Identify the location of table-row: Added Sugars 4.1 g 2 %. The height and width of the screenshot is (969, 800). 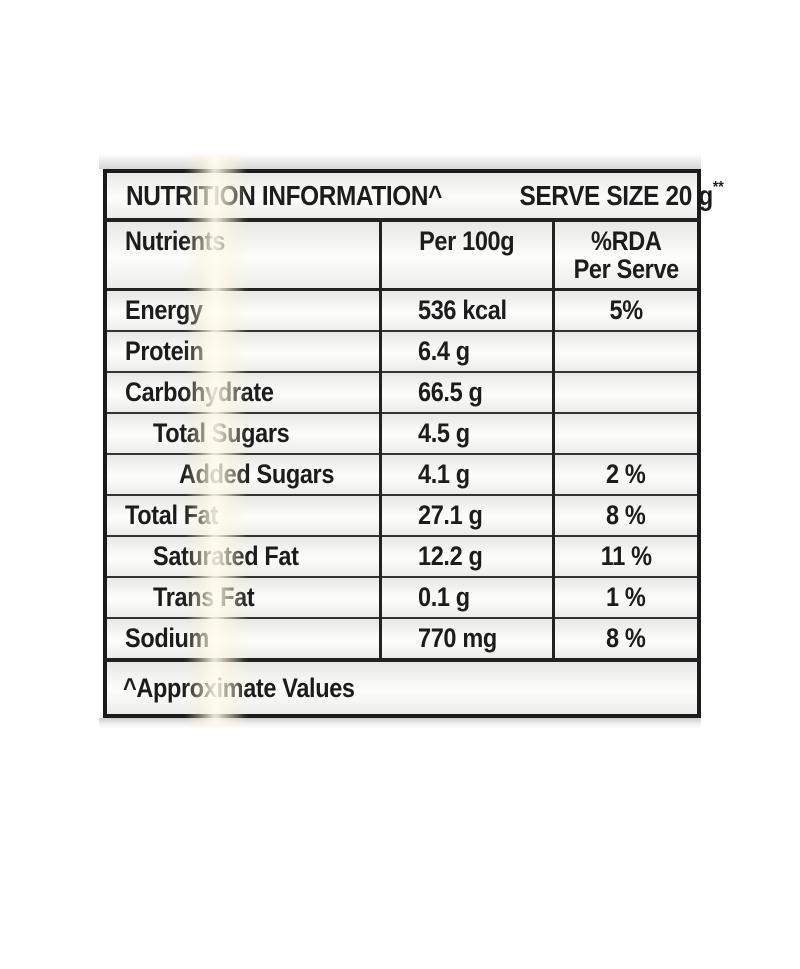
(402, 475).